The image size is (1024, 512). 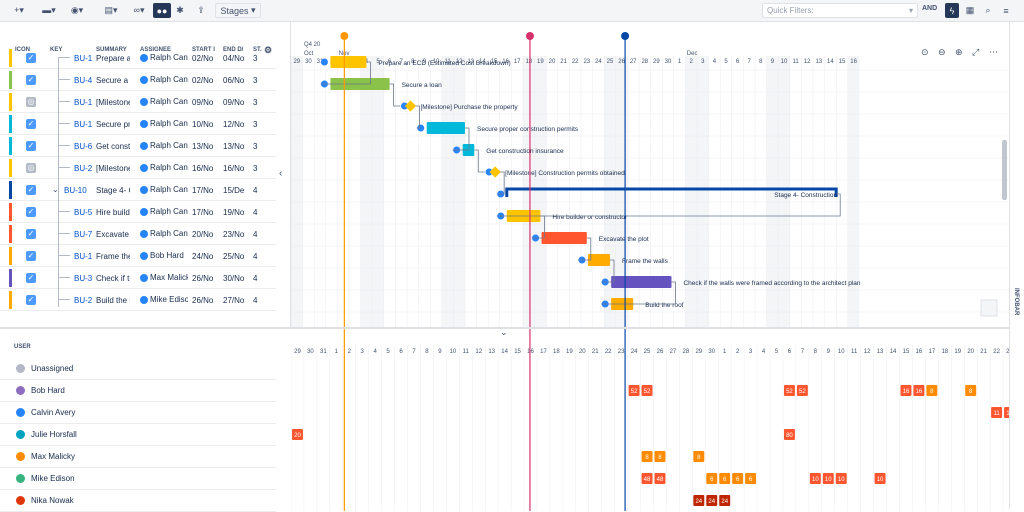 I want to click on issue-summary: Check if th, so click(x=113, y=278).